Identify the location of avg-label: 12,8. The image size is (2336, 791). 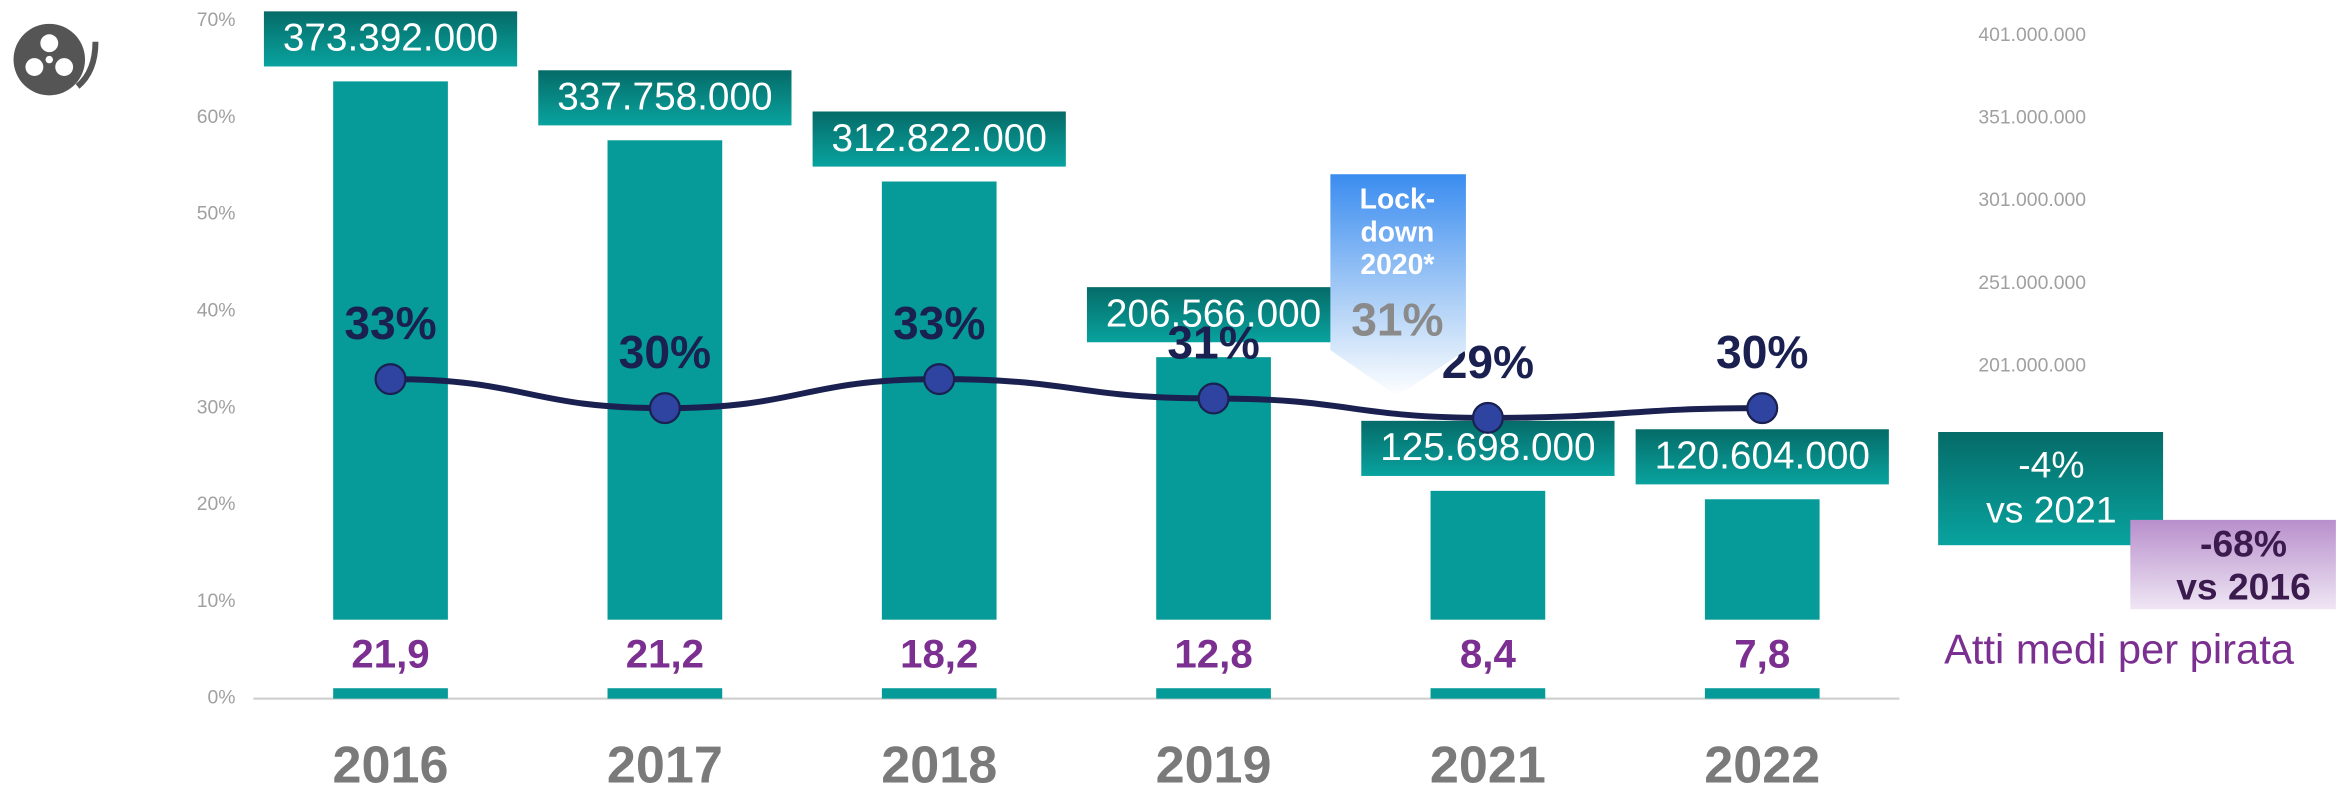
(1213, 654).